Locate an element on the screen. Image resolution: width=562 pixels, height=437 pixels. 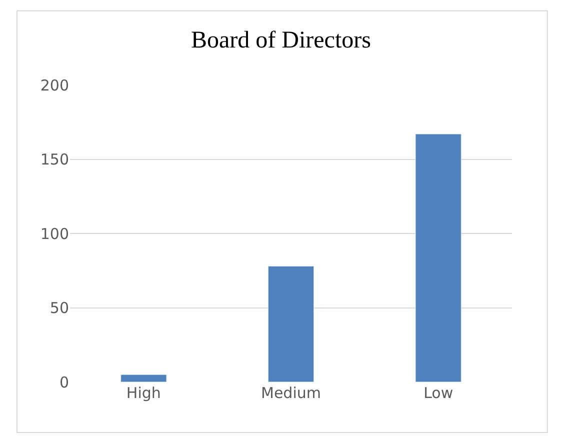
y-tick-label: 100 is located at coordinates (54, 233).